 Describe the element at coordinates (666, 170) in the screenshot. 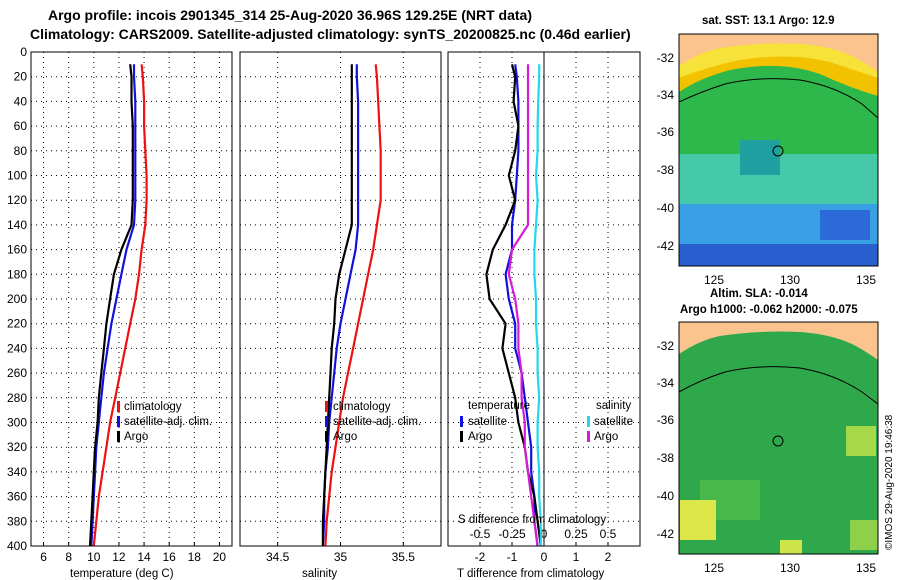

I see `sst-lat-tick: -38` at that location.